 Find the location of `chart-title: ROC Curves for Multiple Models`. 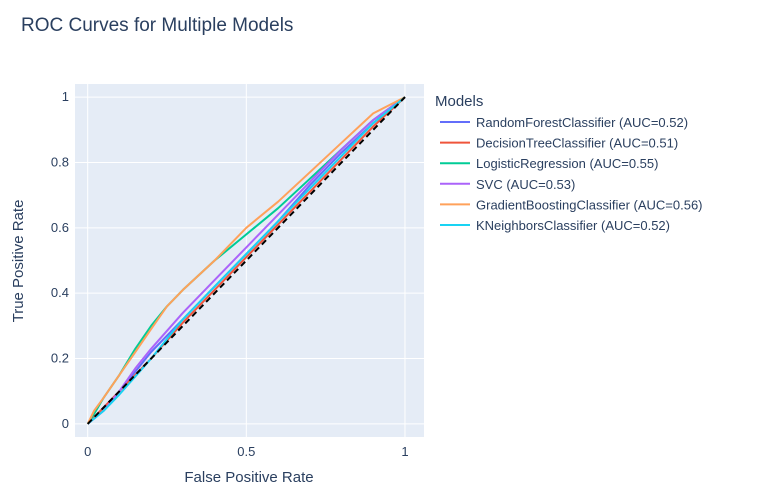

chart-title: ROC Curves for Multiple Models is located at coordinates (157, 25).